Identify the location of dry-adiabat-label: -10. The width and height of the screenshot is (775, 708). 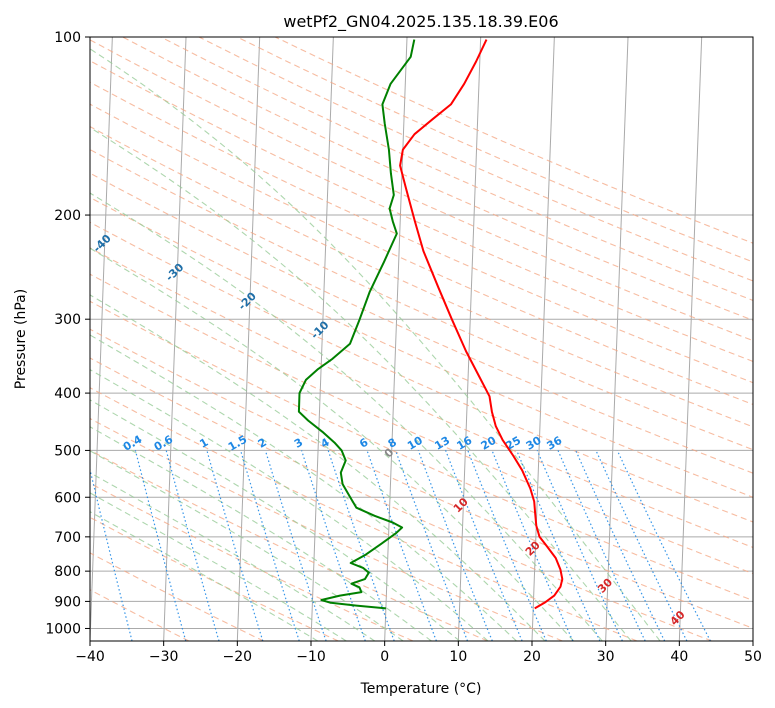
(319, 329).